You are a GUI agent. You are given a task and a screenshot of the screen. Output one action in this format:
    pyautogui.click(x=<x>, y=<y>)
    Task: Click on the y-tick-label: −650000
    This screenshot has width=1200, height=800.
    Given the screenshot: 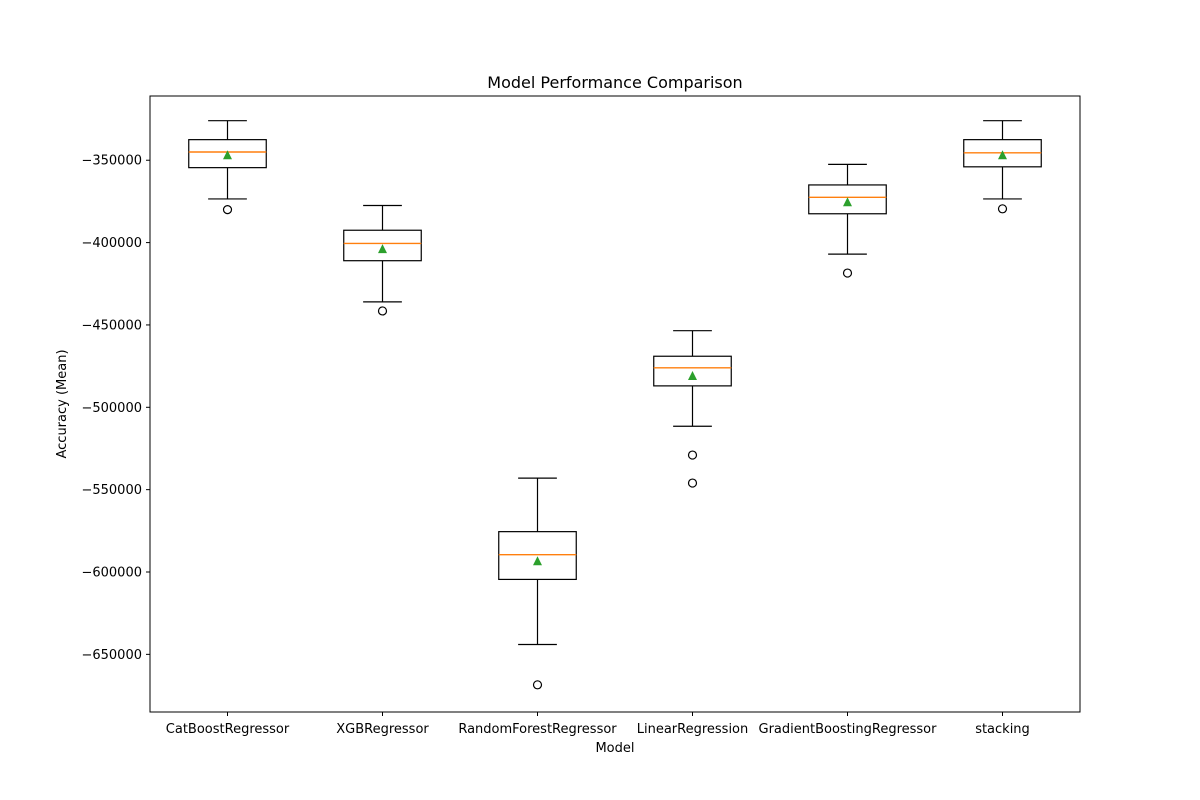 What is the action you would take?
    pyautogui.click(x=111, y=655)
    